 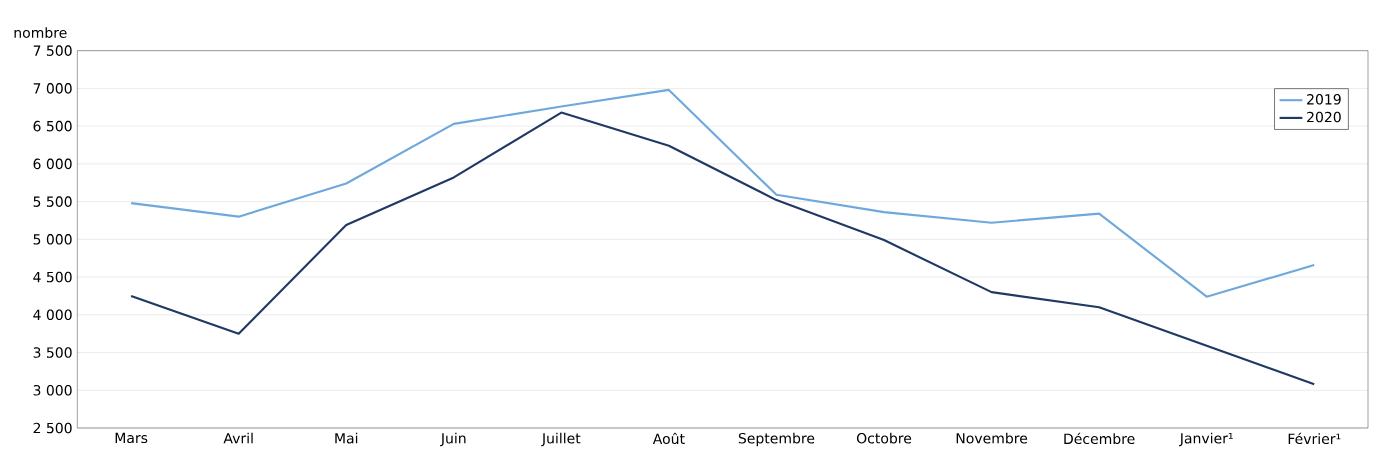 What do you see at coordinates (52, 315) in the screenshot?
I see `y-tick-label: 4 000` at bounding box center [52, 315].